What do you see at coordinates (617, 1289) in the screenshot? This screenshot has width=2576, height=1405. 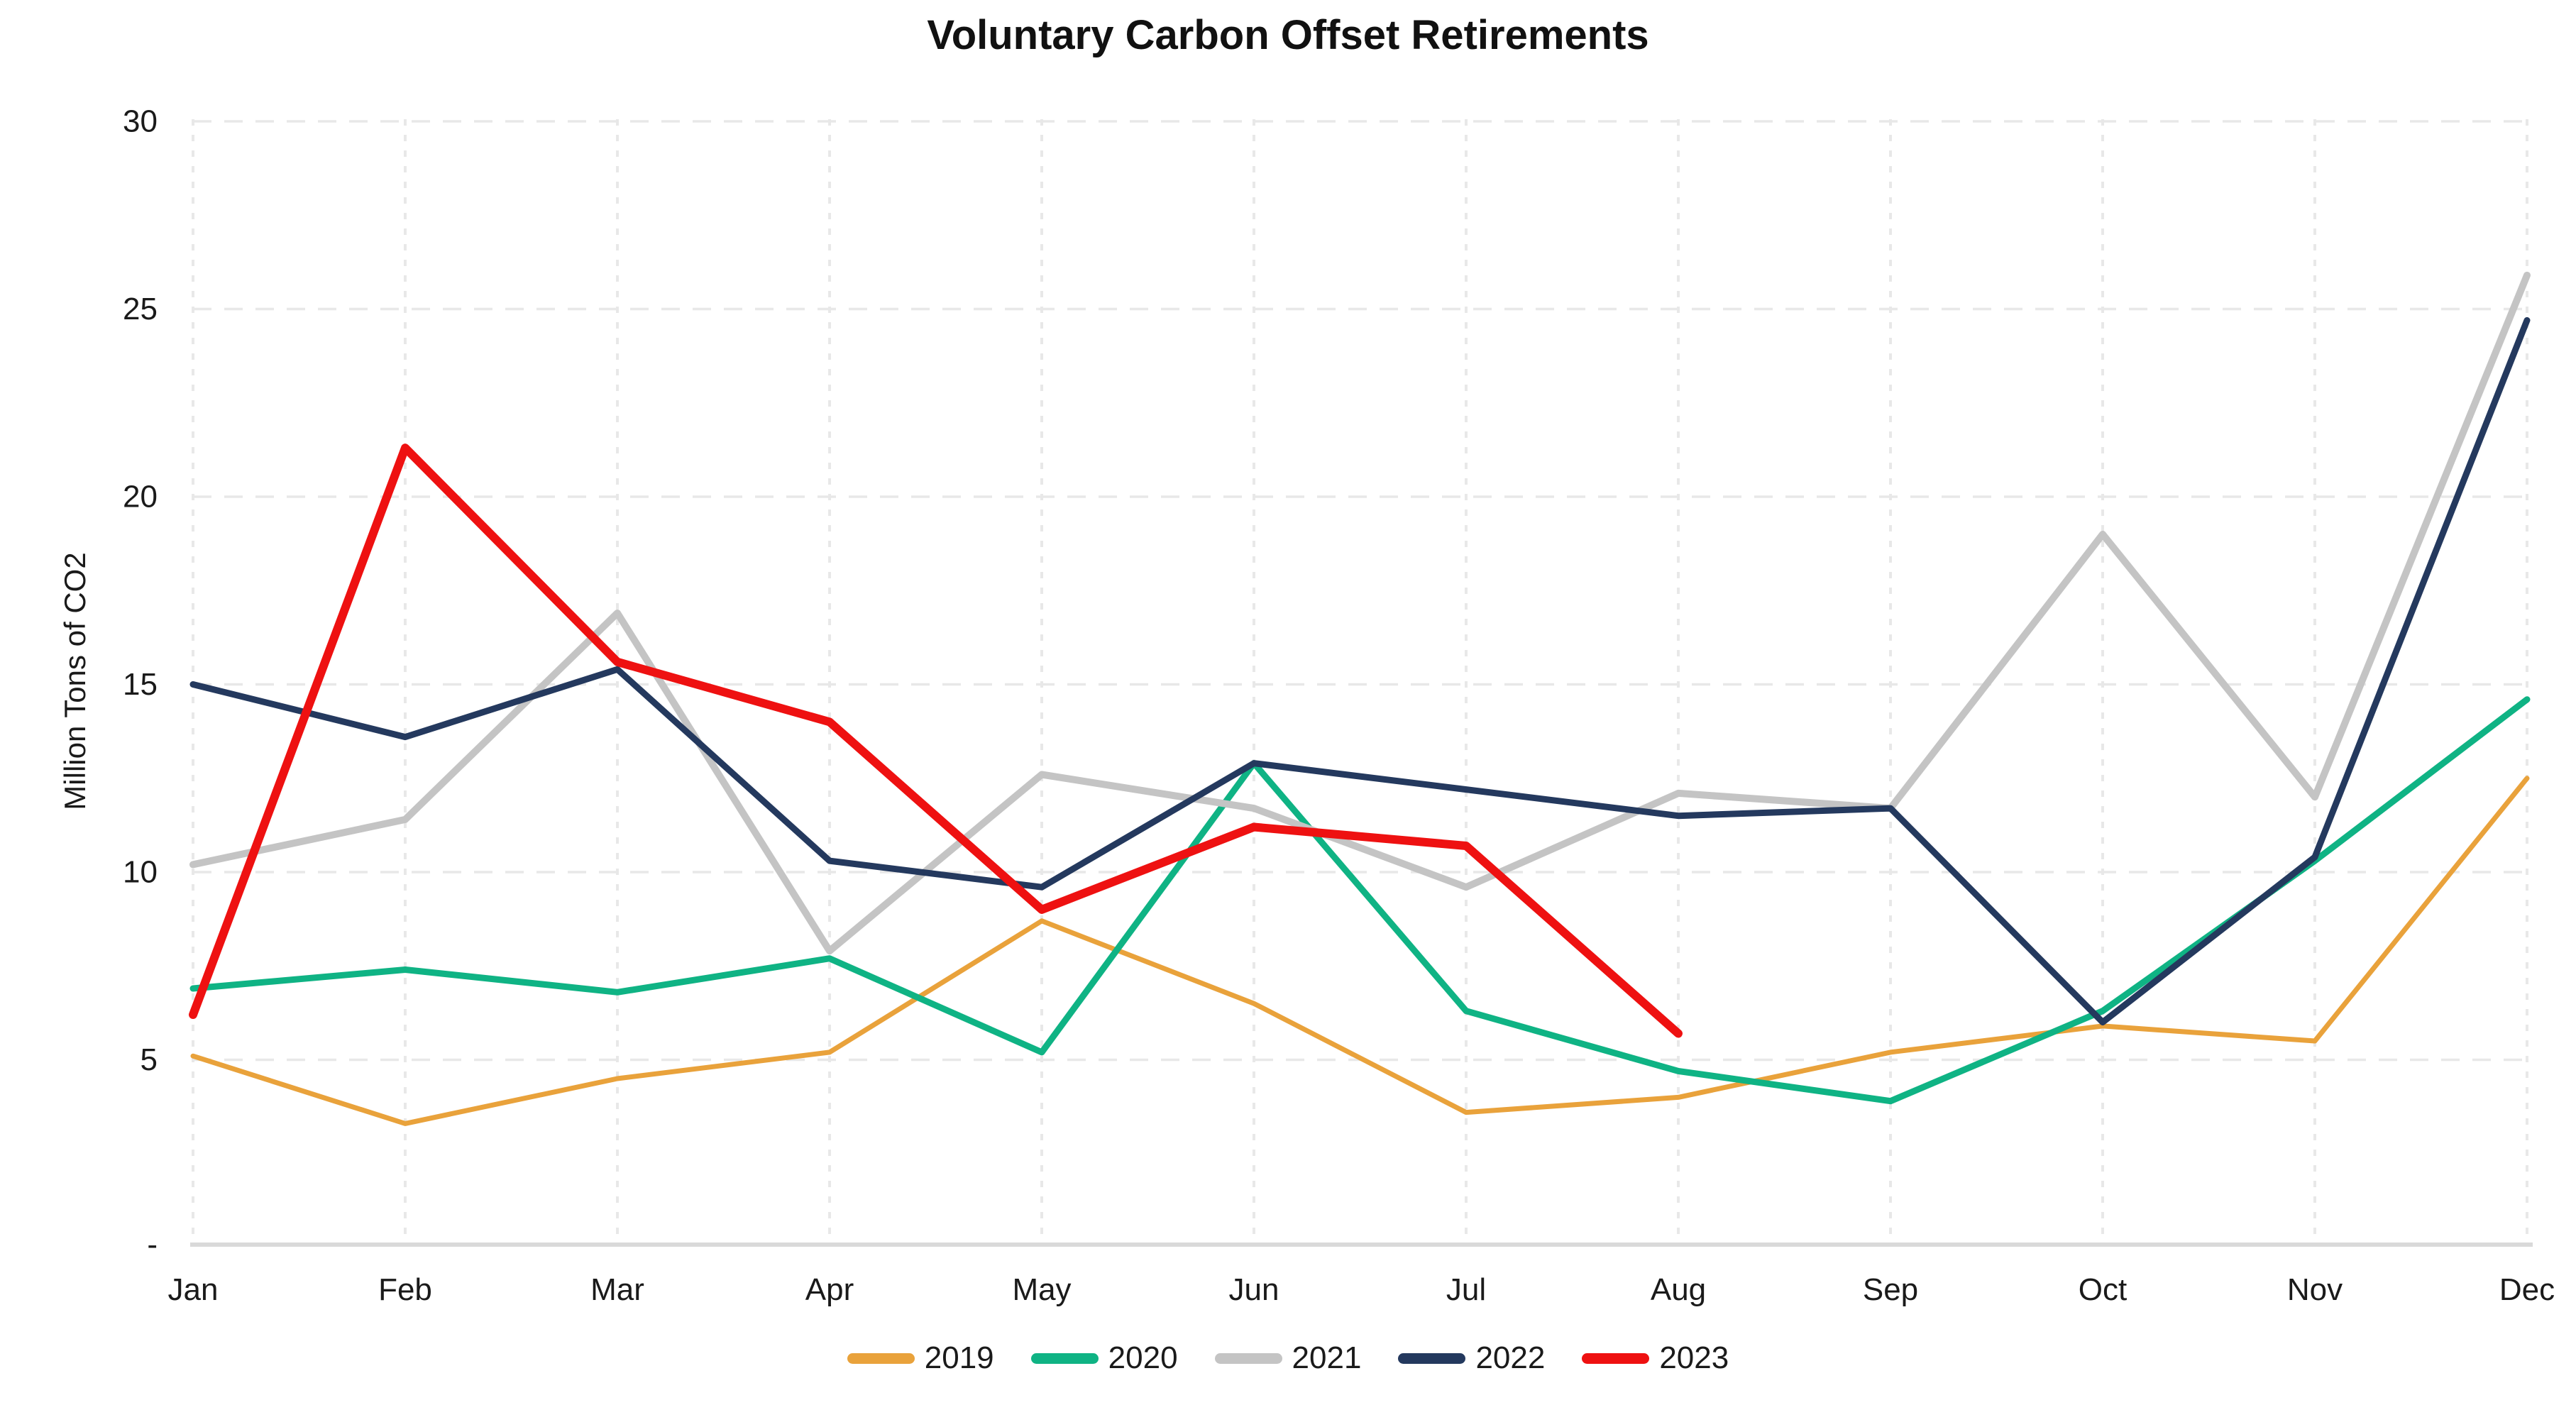 I see `x-tick-label: Mar` at bounding box center [617, 1289].